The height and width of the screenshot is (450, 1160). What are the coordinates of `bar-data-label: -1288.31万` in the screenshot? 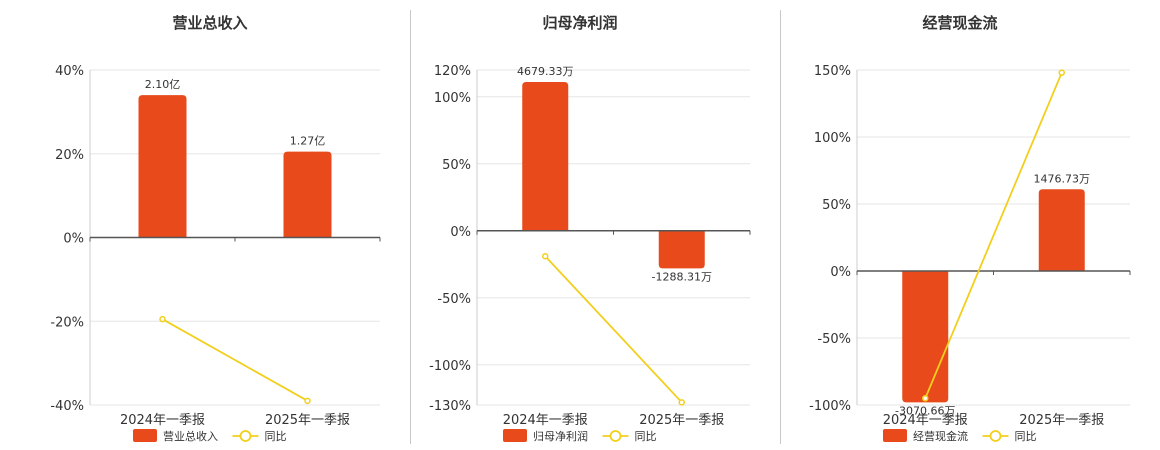 It's located at (682, 276).